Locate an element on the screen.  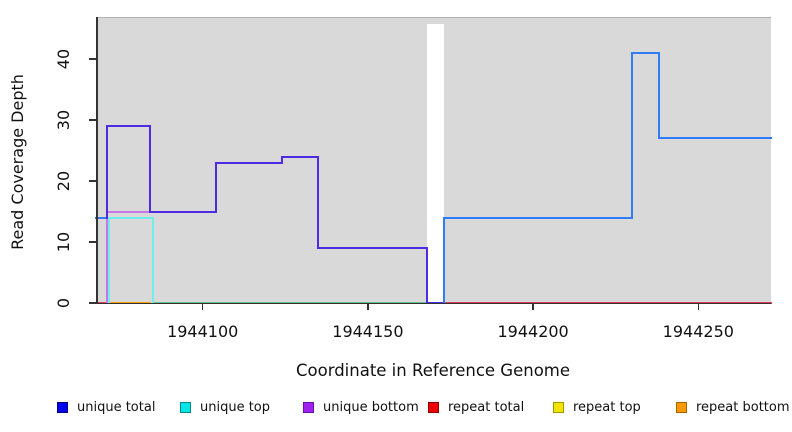
legend-label: repeat bottom is located at coordinates (743, 407).